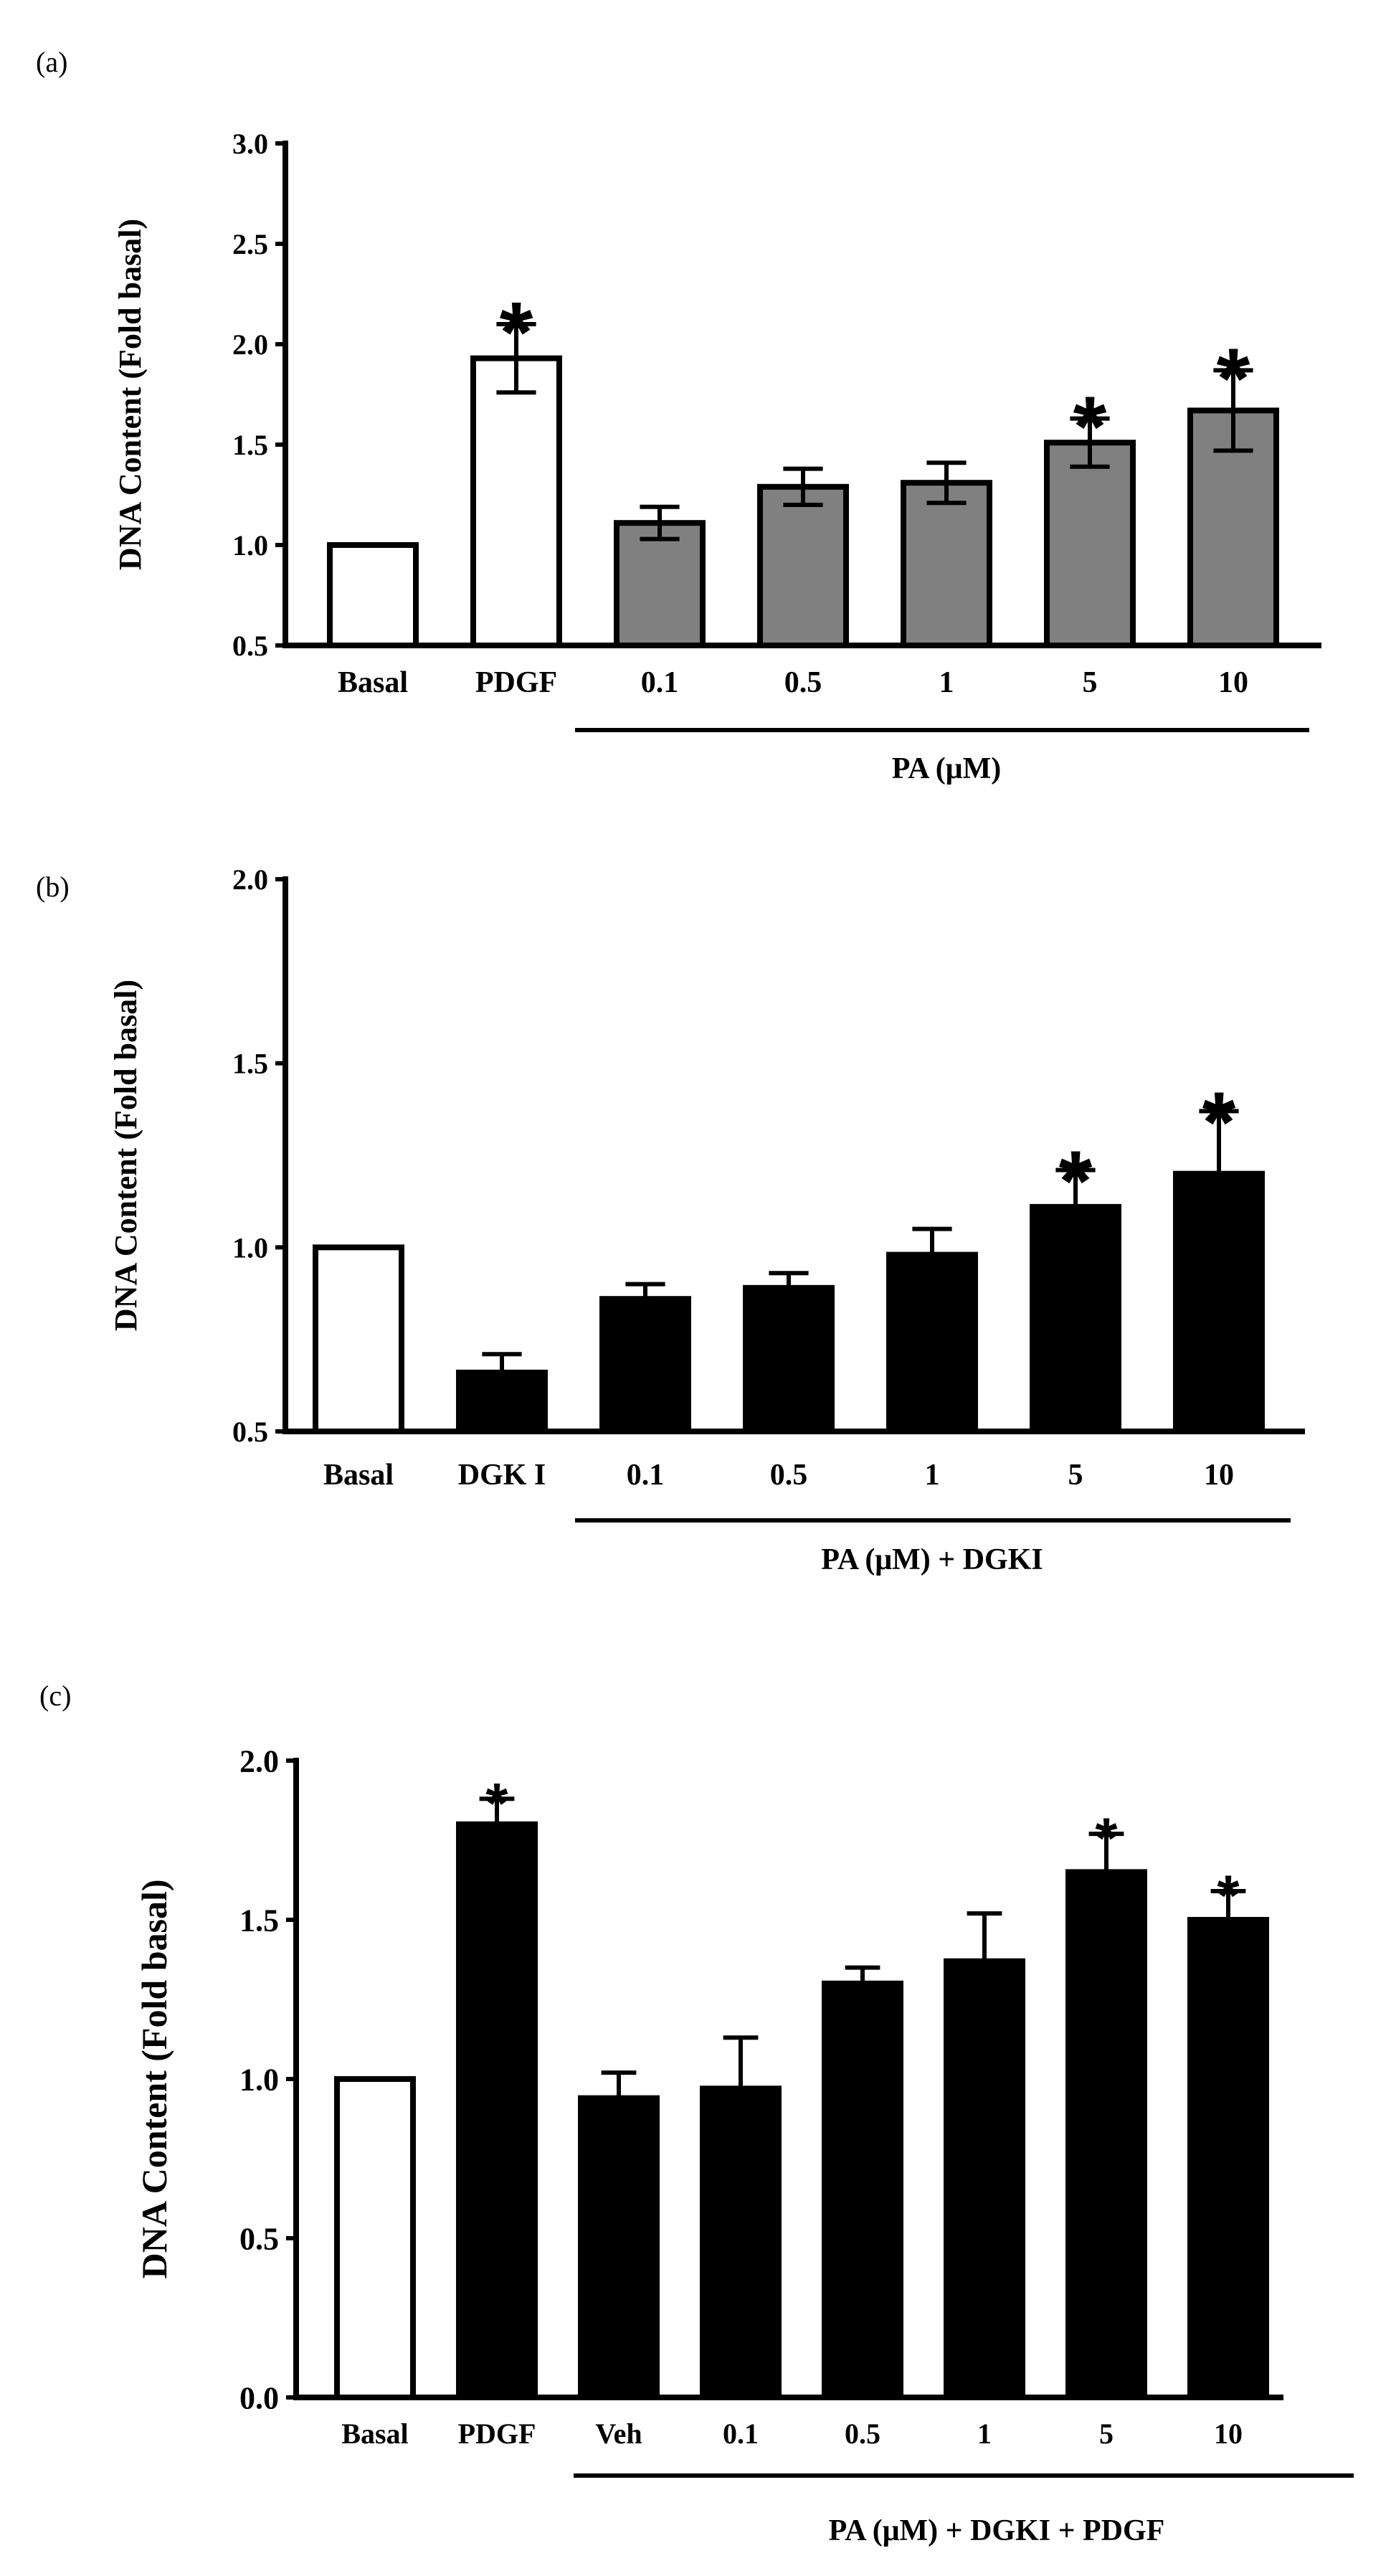  Describe the element at coordinates (1228, 2434) in the screenshot. I see `category-label-8: 10` at that location.